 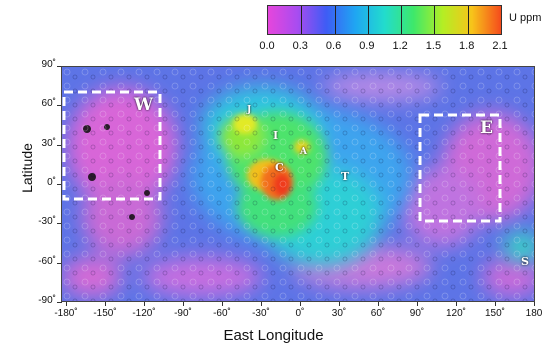 I want to click on longitude-tick: 30˚, so click(x=339, y=313).